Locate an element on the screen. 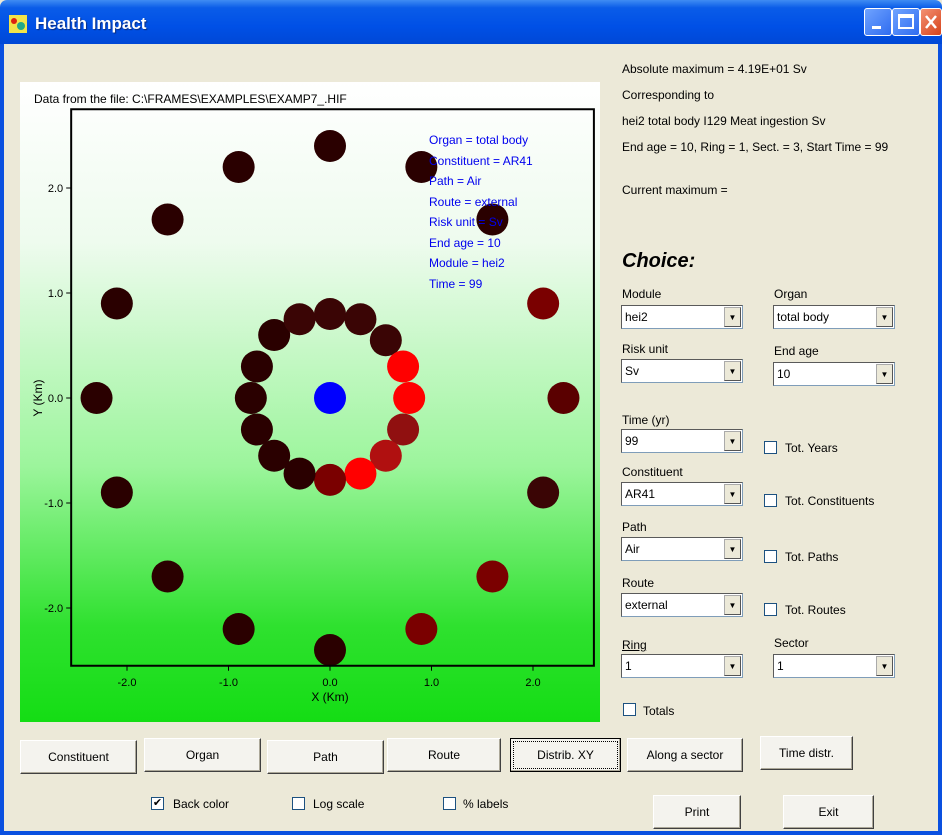 This screenshot has height=835, width=942. y-tick-label: -2.0 is located at coordinates (53, 609).